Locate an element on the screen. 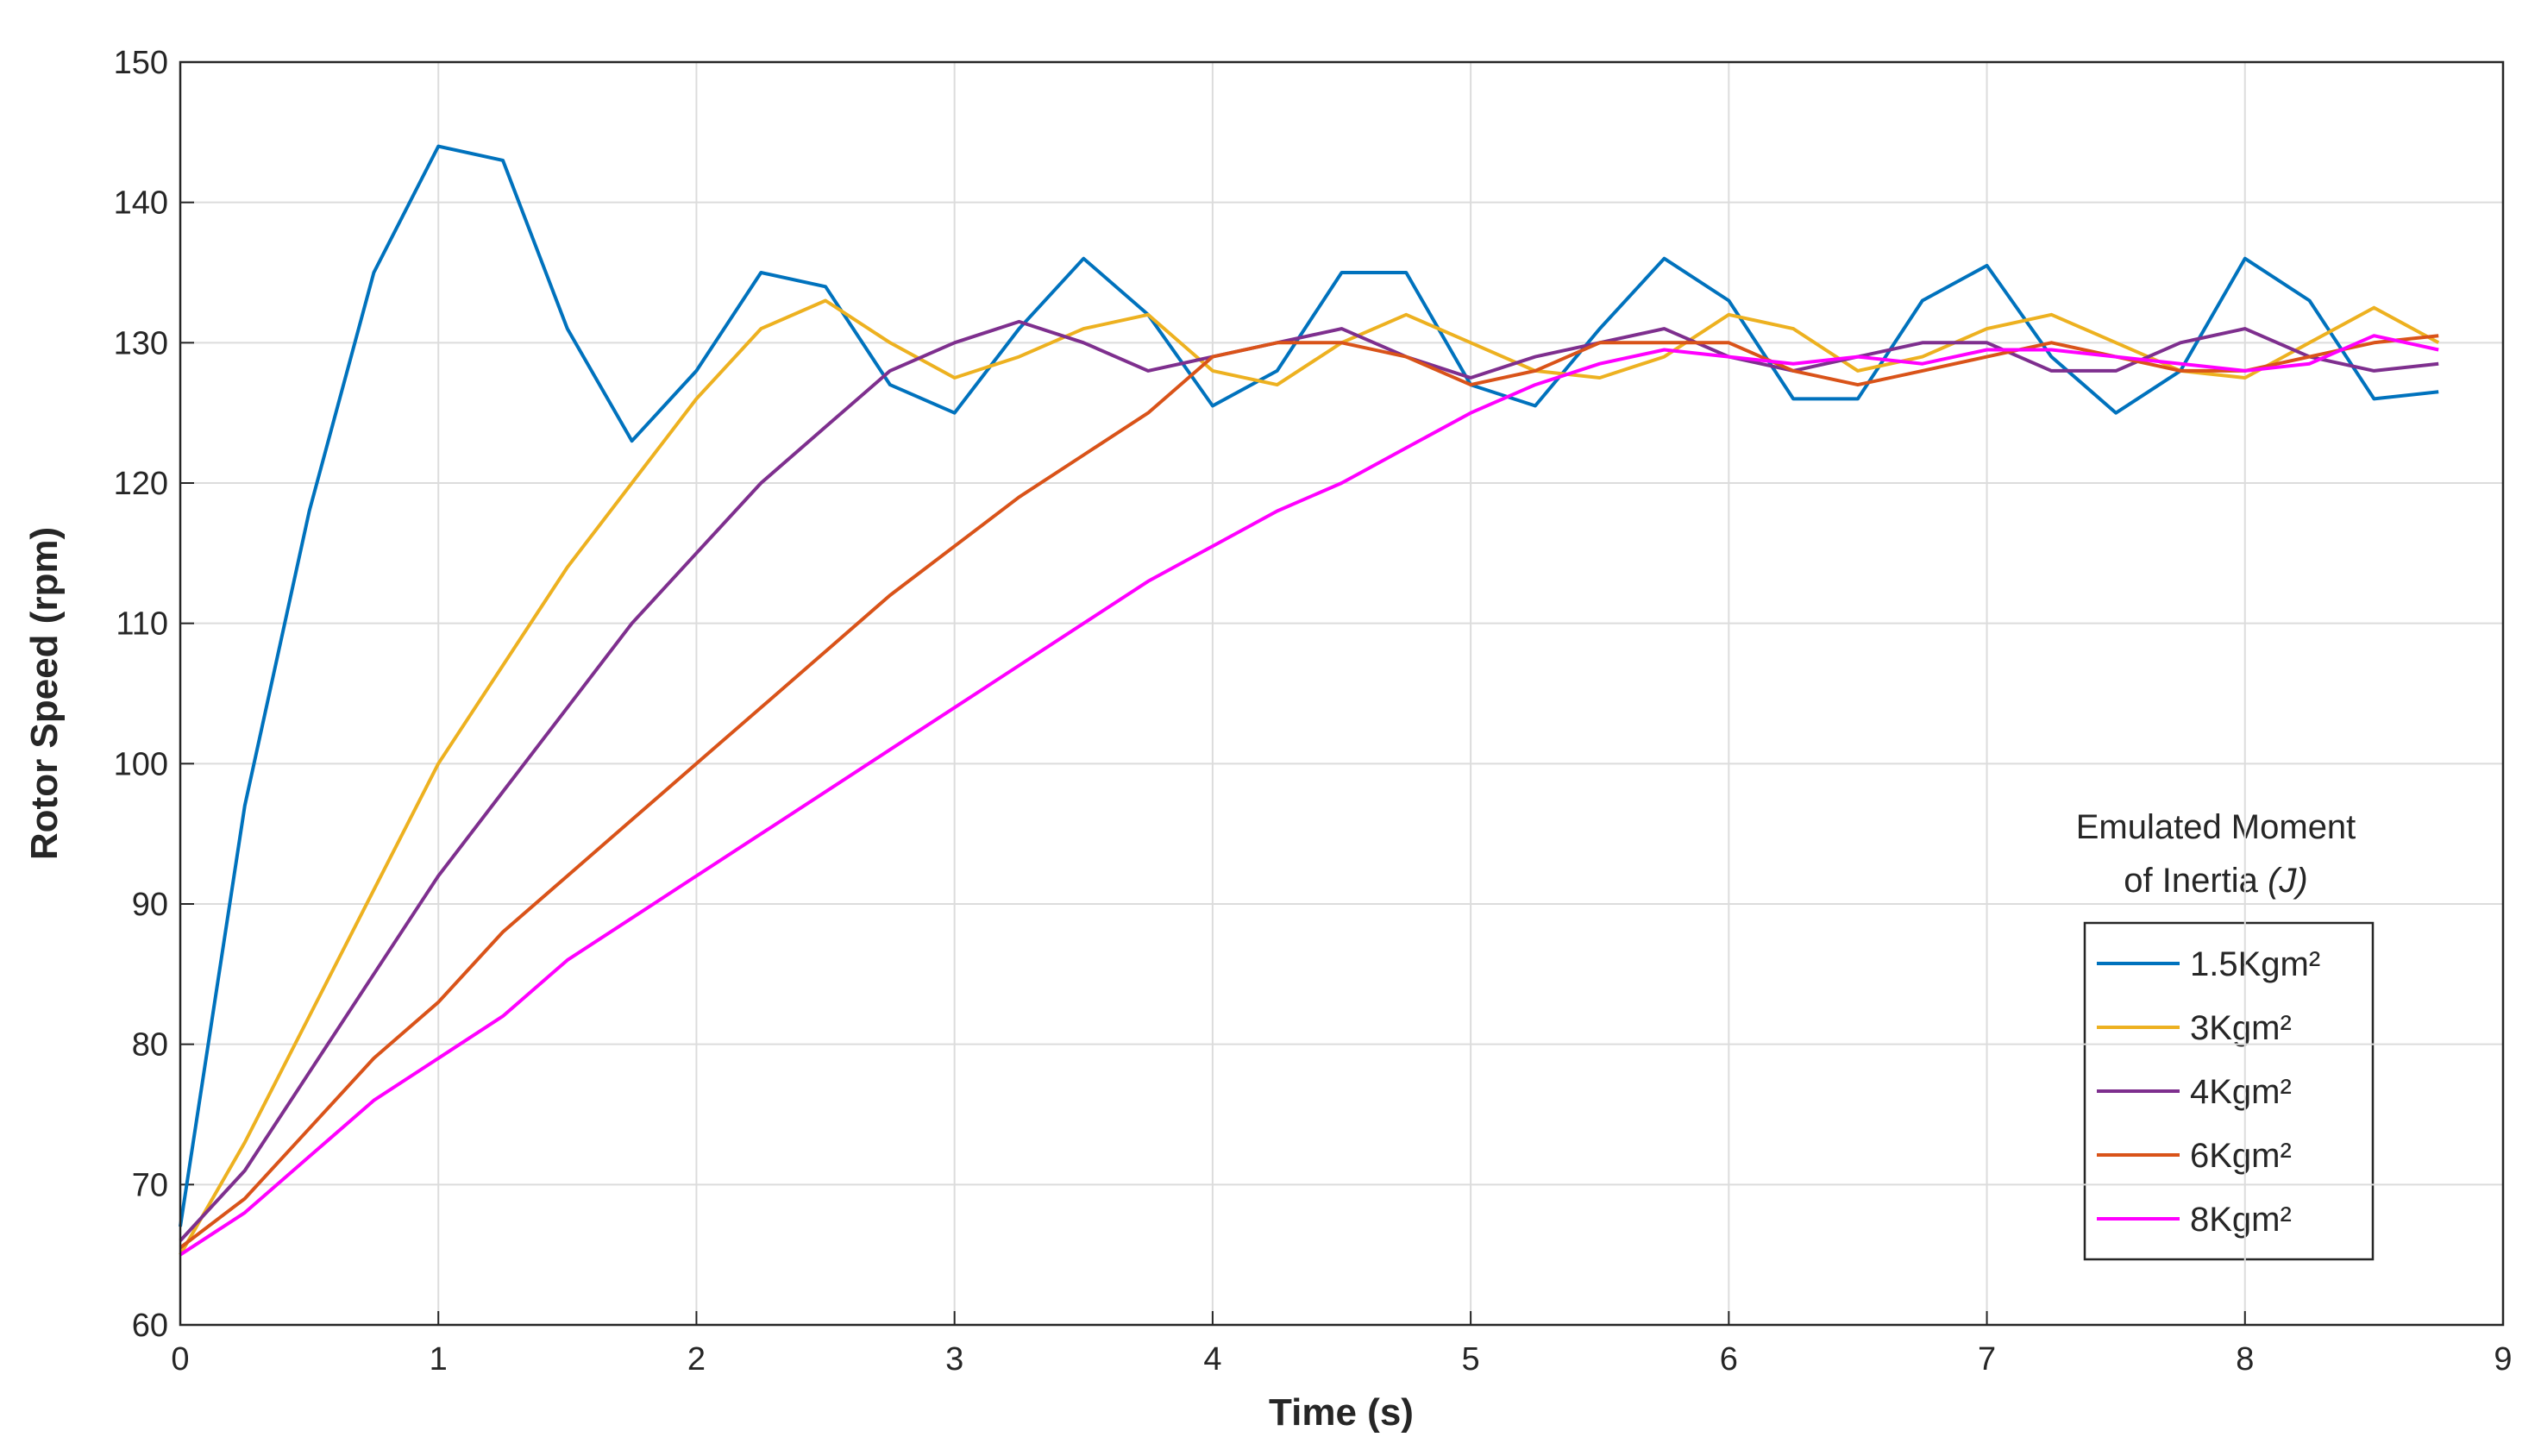  x-tick-label: 8 is located at coordinates (2245, 1360).